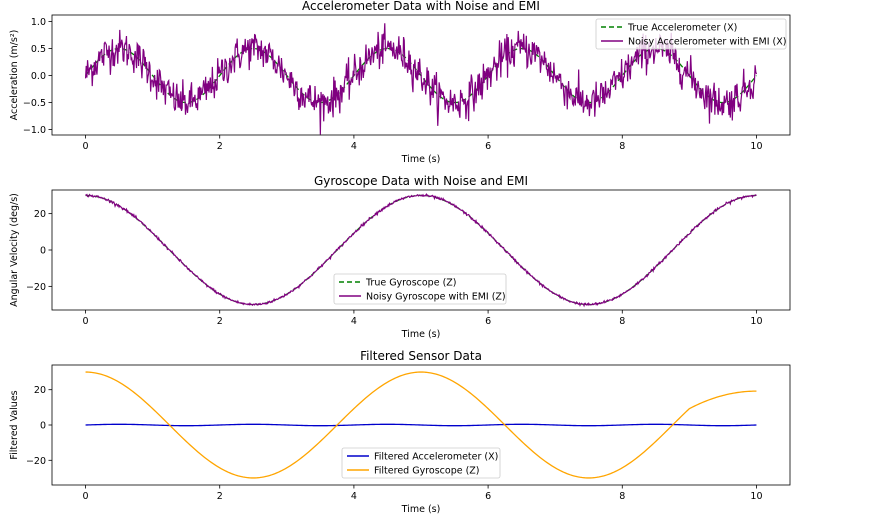 This screenshot has height=522, width=872. What do you see at coordinates (38, 76) in the screenshot?
I see `y-tick-label: 0.0` at bounding box center [38, 76].